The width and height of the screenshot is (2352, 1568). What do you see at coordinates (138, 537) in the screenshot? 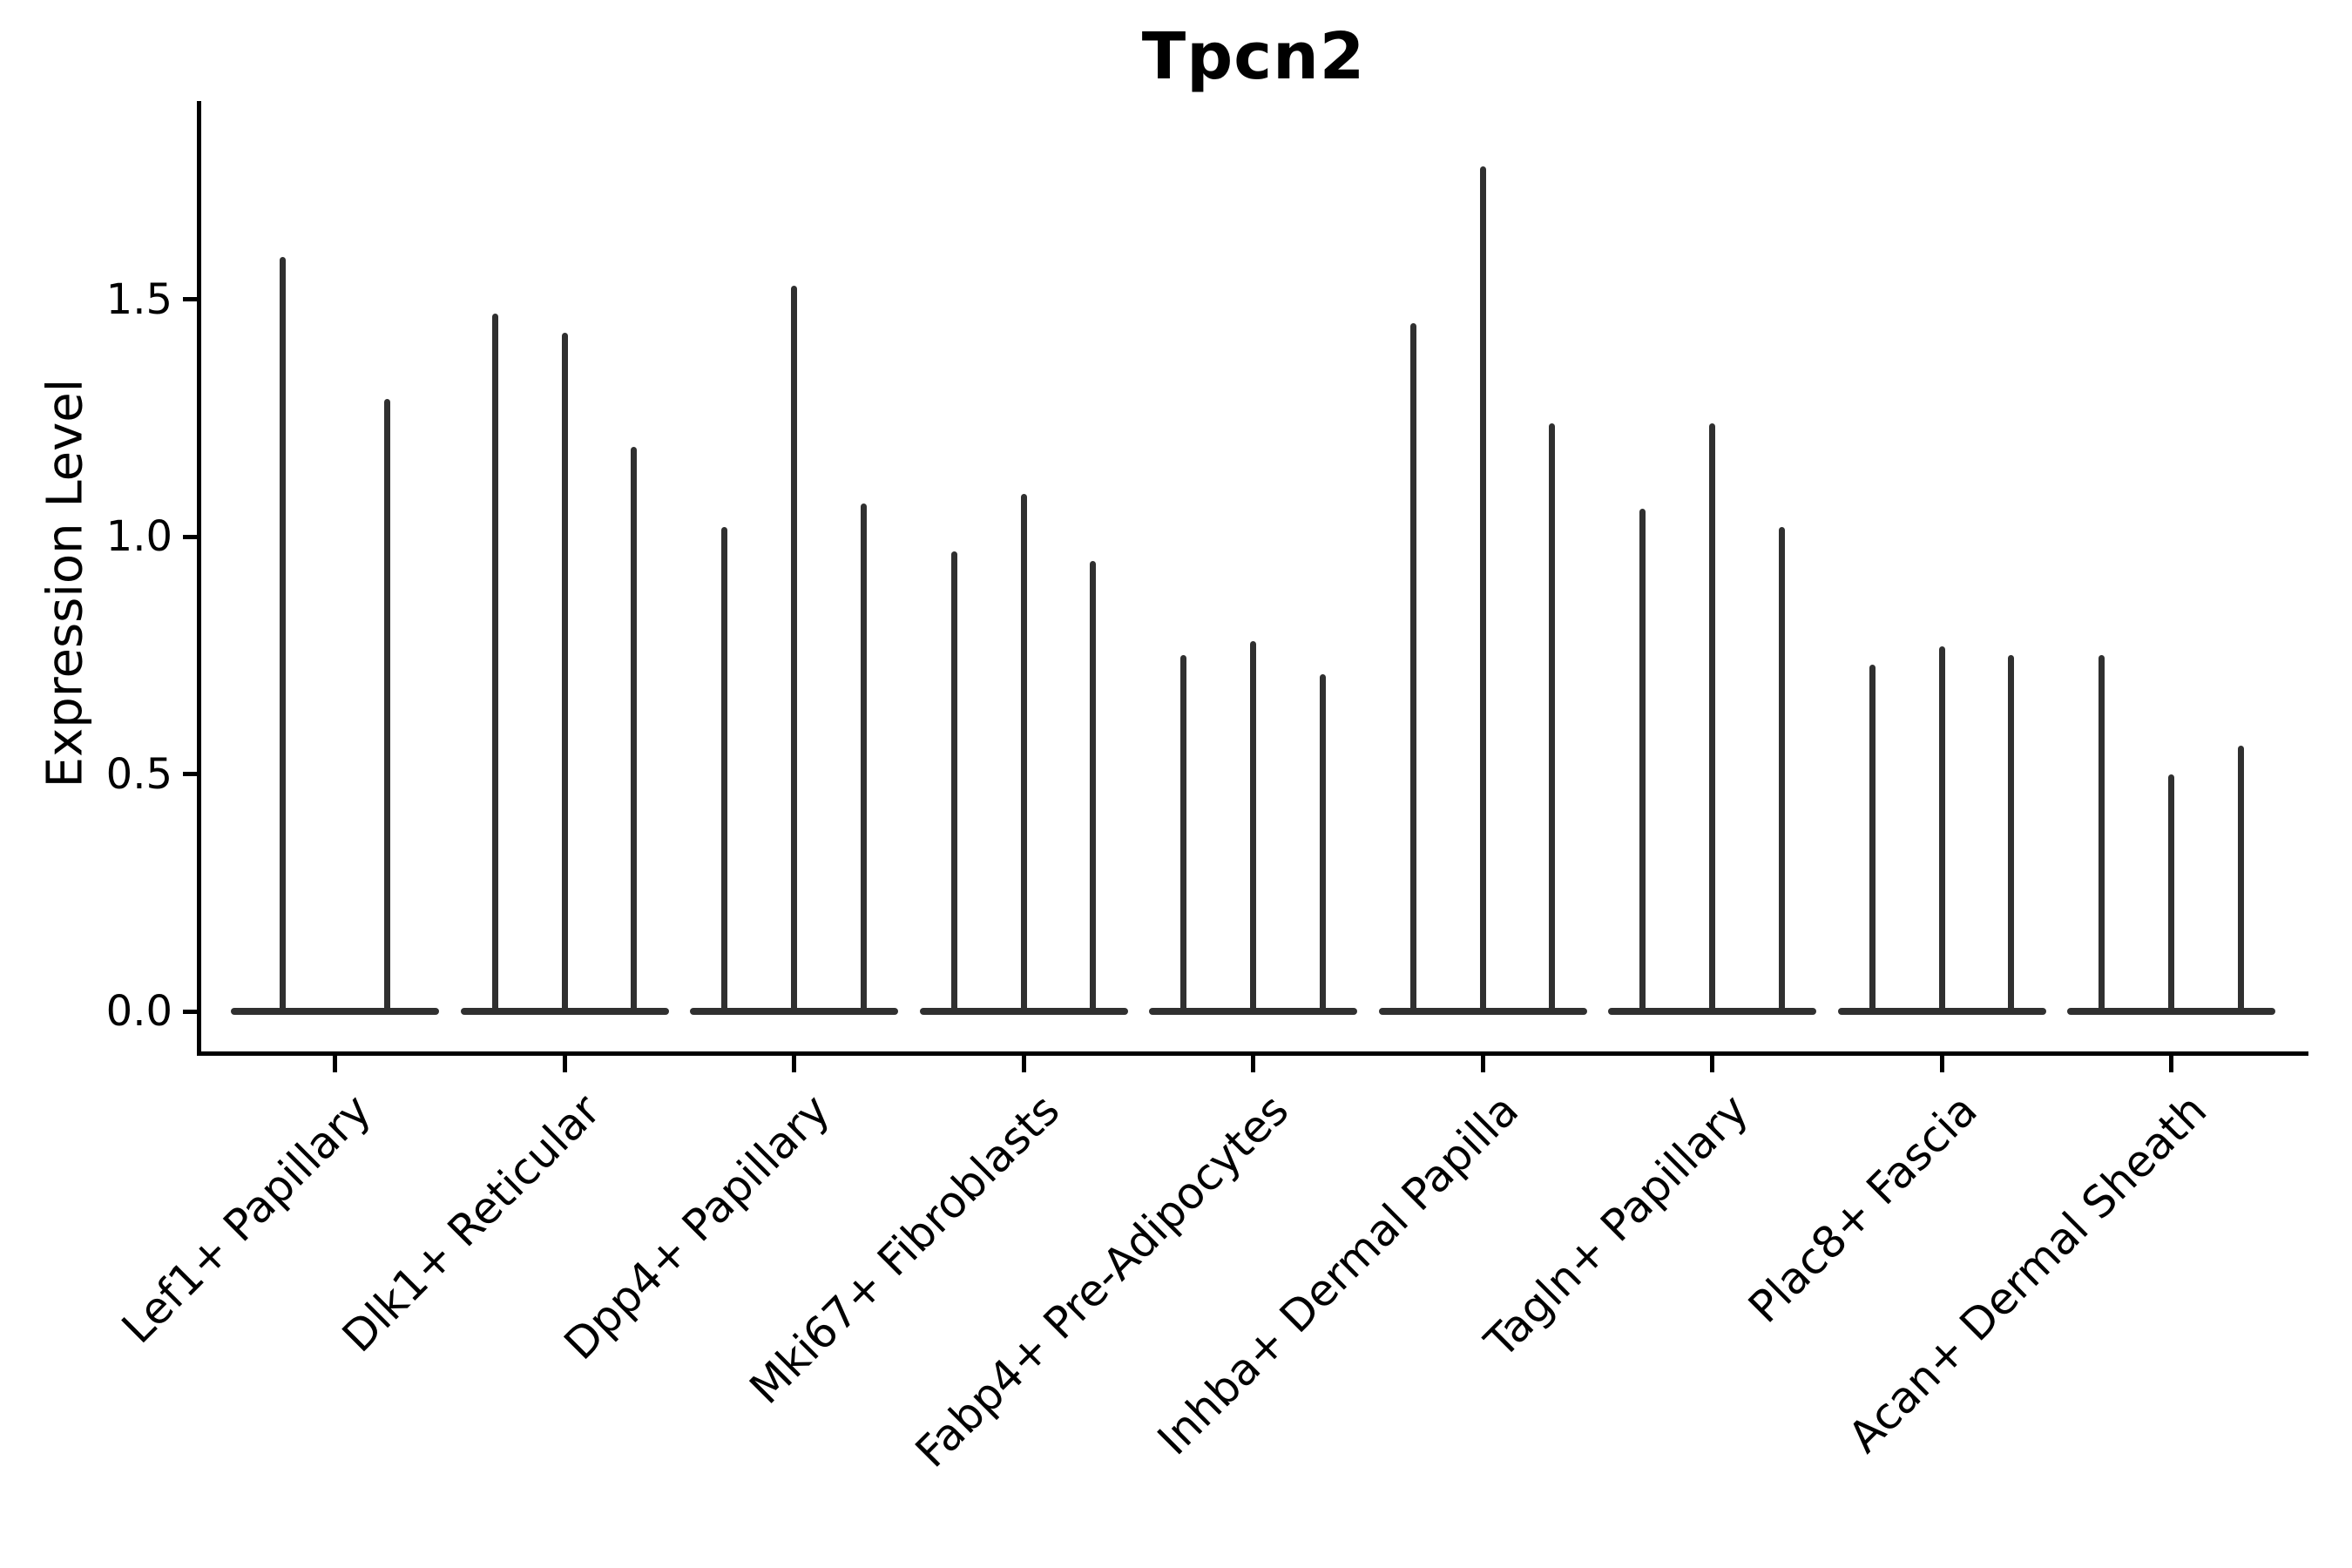
I see `y-tick-label: 1.0` at bounding box center [138, 537].